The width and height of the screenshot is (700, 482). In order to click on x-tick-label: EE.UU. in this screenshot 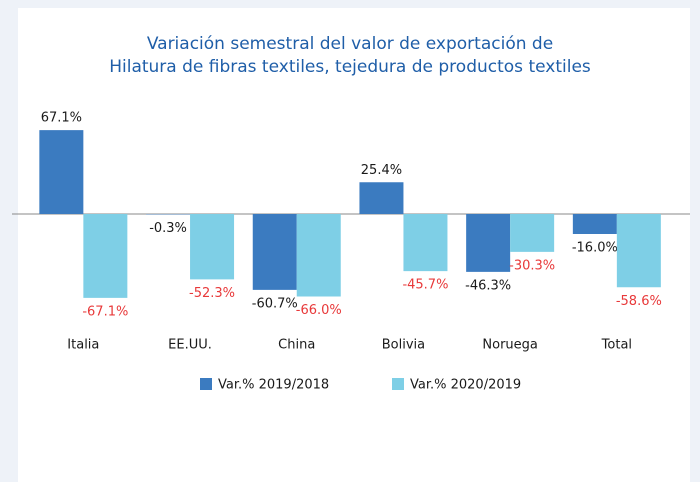, I will do `click(190, 345)`.